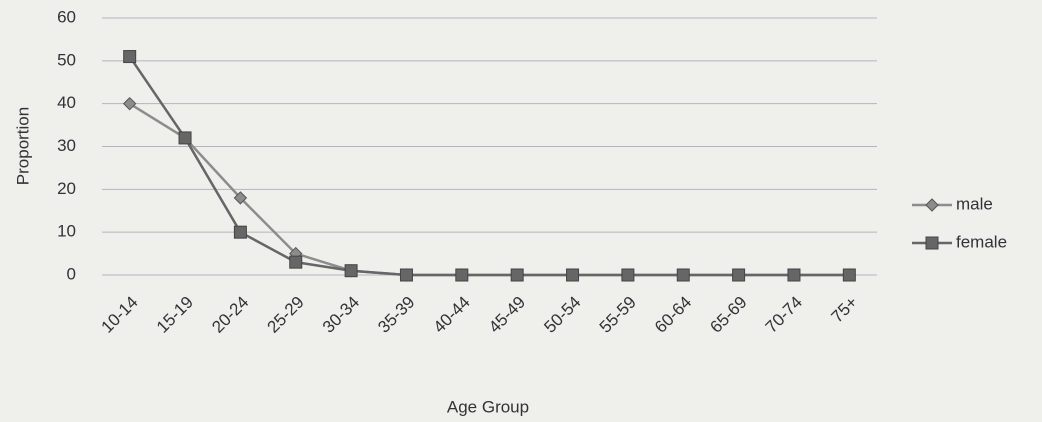 The image size is (1042, 422). I want to click on x-tick-label: 75+, so click(844, 310).